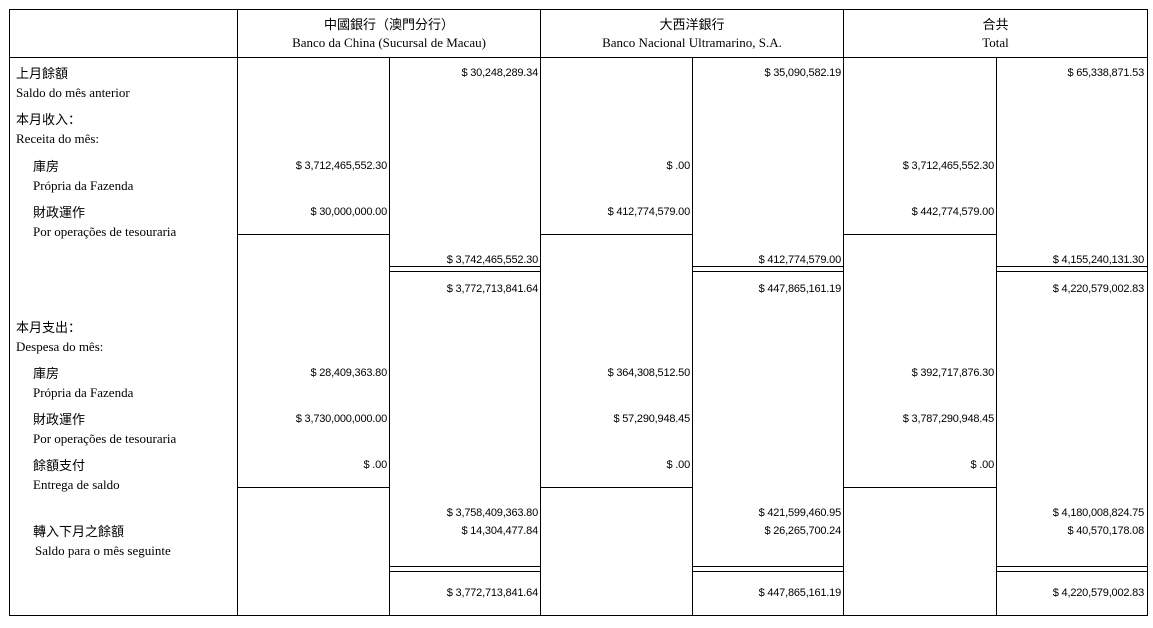  I want to click on row-label-pt: Saldo para o mês seguinte, so click(103, 550).